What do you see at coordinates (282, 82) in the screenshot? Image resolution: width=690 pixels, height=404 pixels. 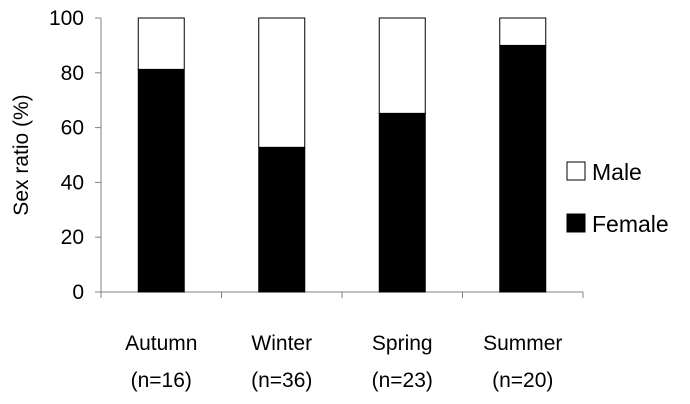 I see `bar-male-winter` at bounding box center [282, 82].